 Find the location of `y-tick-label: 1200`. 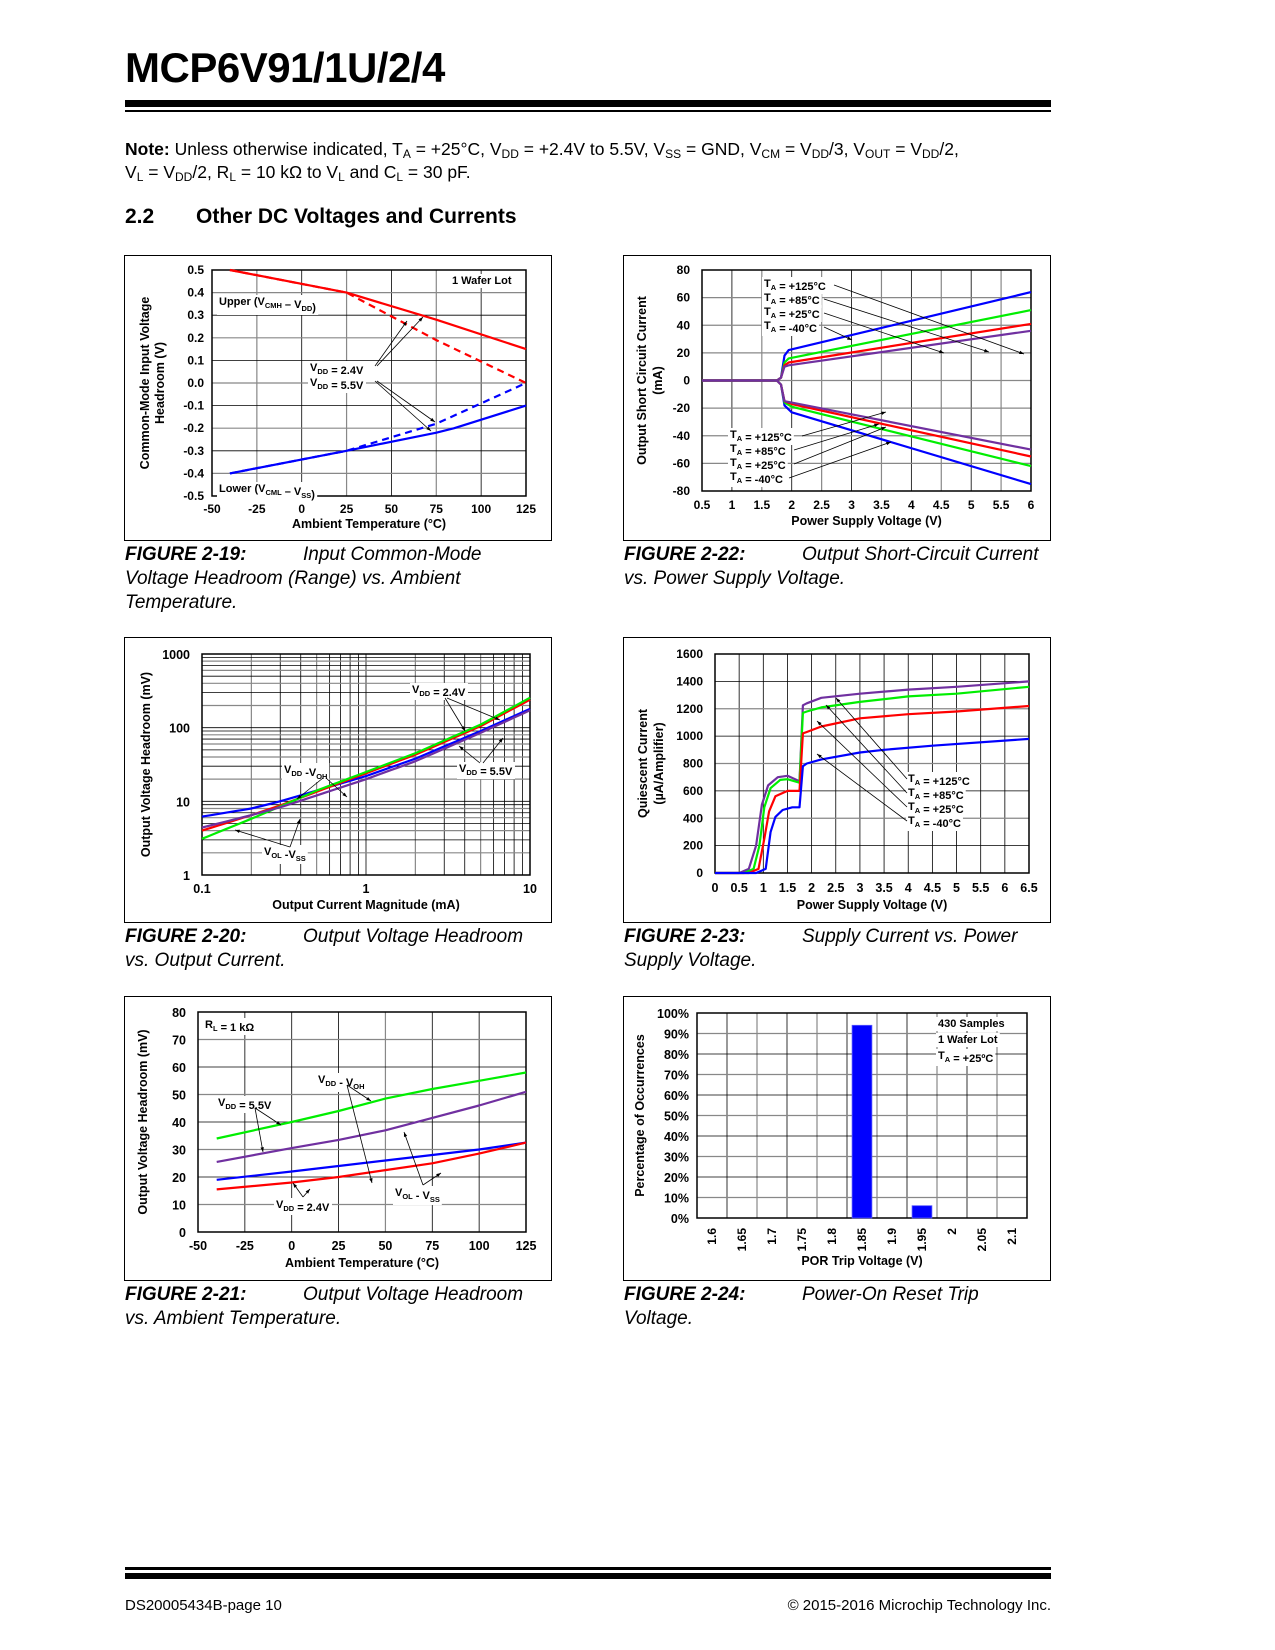

y-tick-label: 1200 is located at coordinates (689, 709).